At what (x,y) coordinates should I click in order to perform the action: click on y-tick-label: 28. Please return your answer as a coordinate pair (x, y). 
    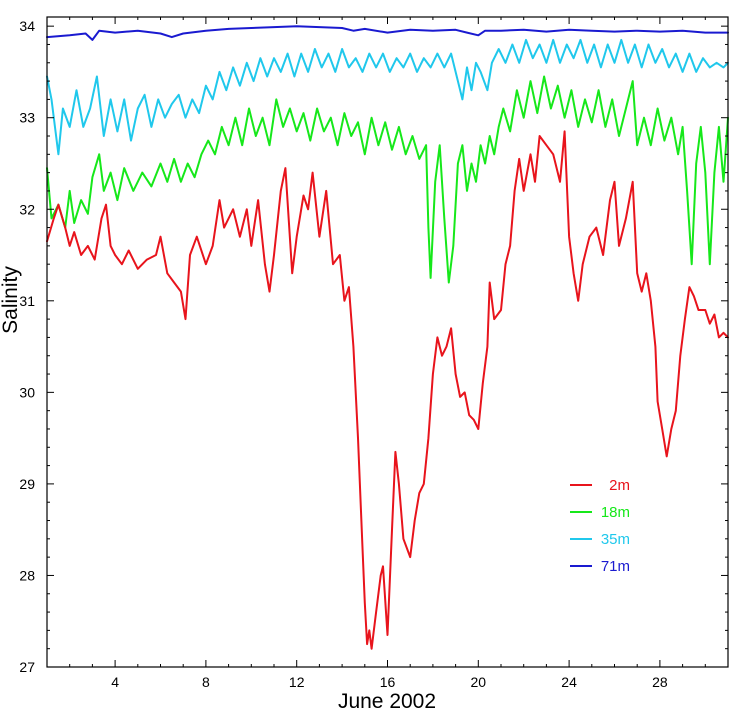
    Looking at the image, I should click on (27, 575).